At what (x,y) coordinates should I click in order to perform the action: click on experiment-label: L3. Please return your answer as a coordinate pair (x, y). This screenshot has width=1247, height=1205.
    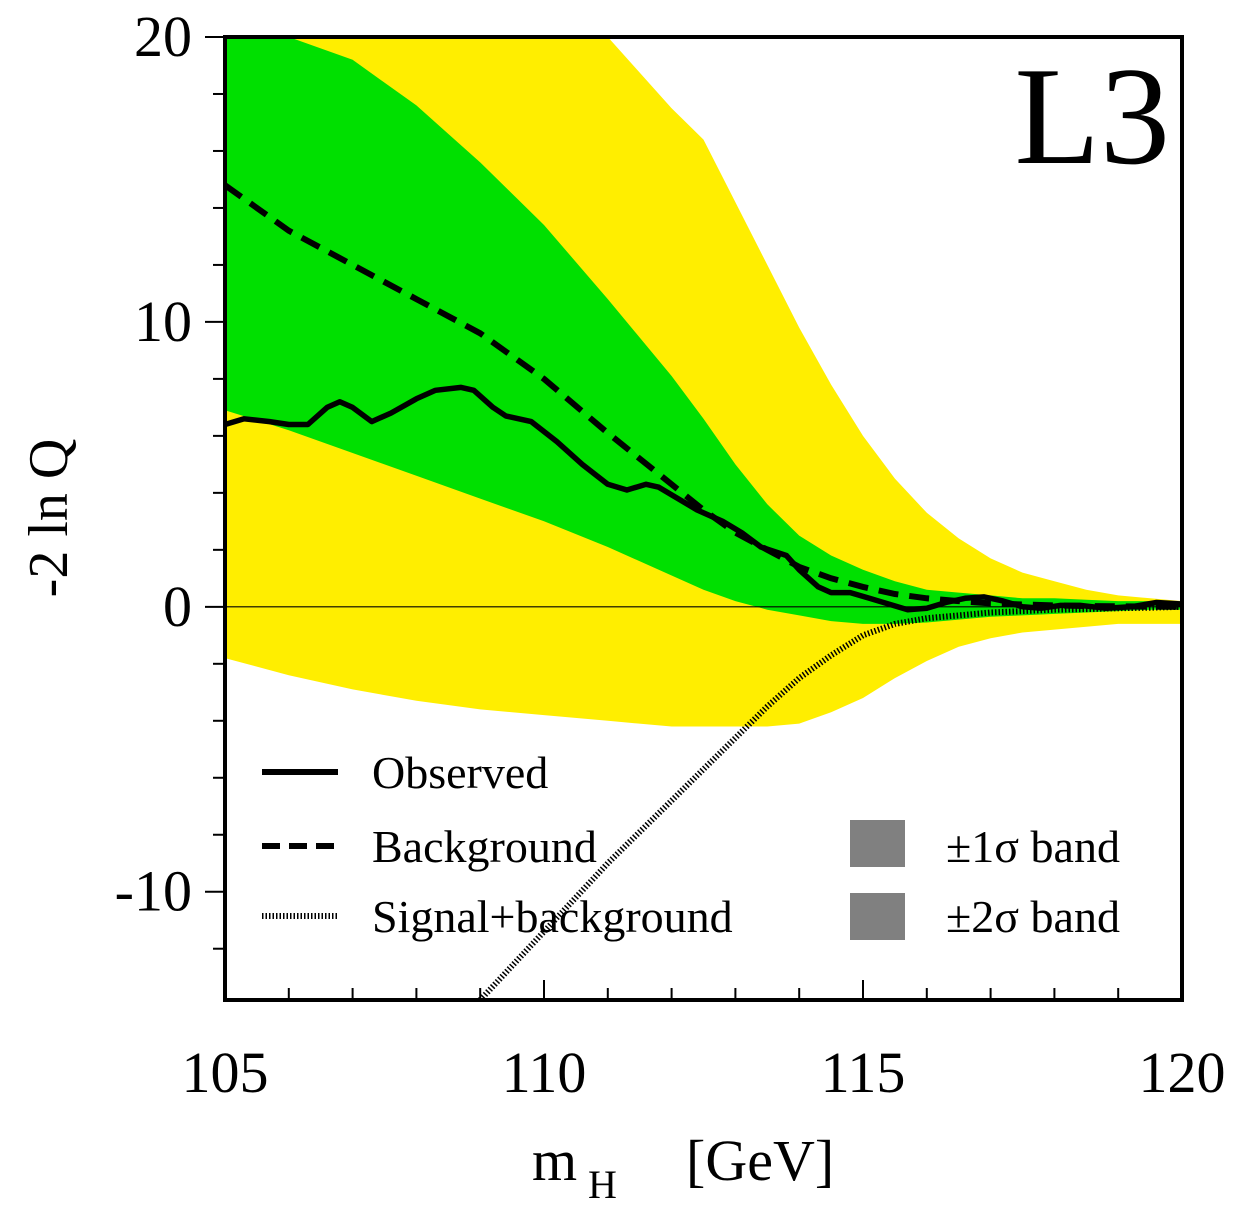
    Looking at the image, I should click on (1092, 116).